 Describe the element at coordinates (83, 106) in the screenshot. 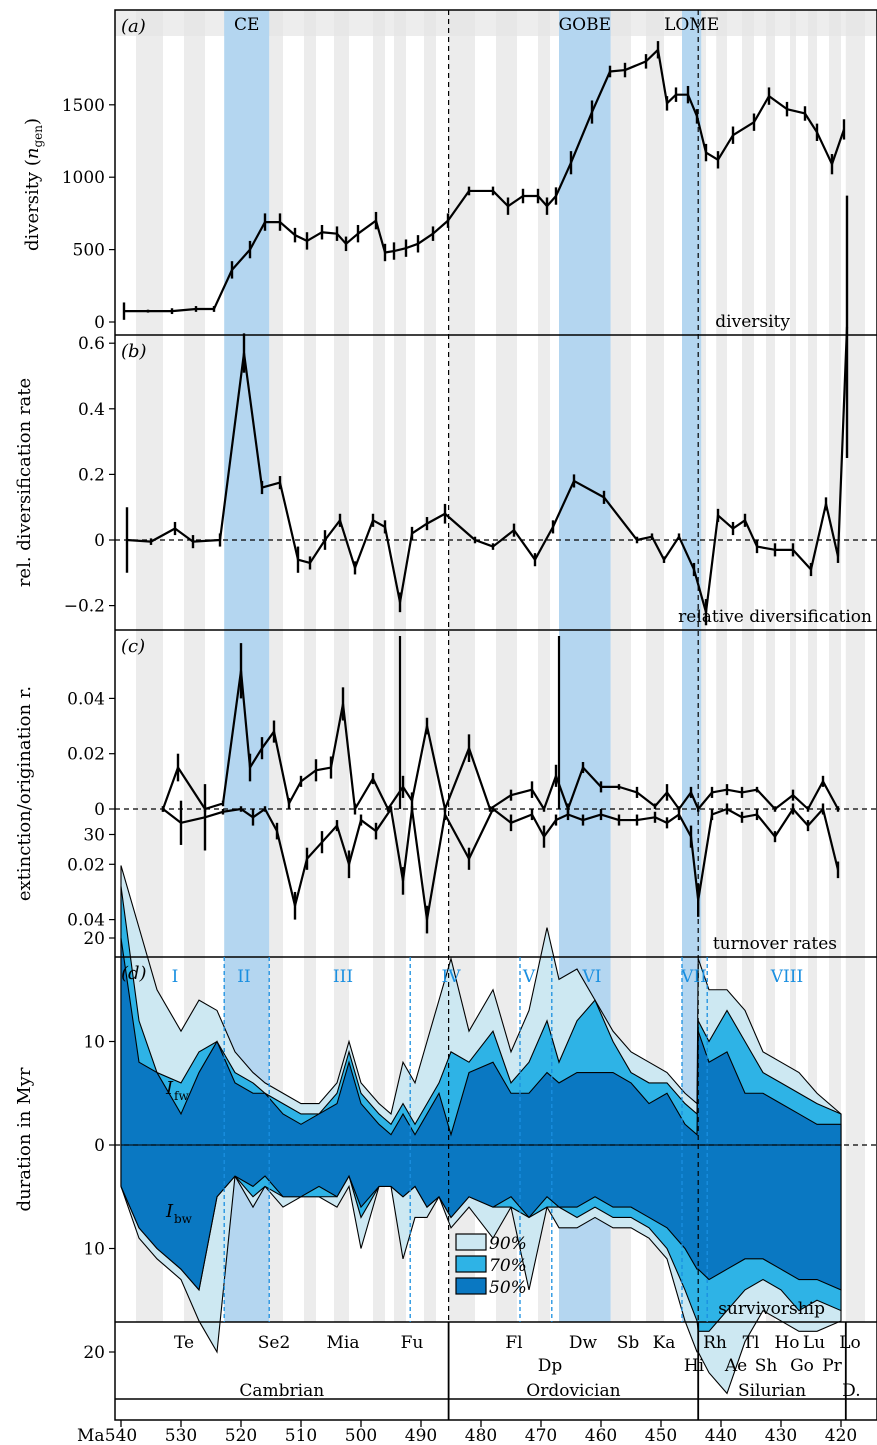

I see `y-tick-label: 1500` at that location.